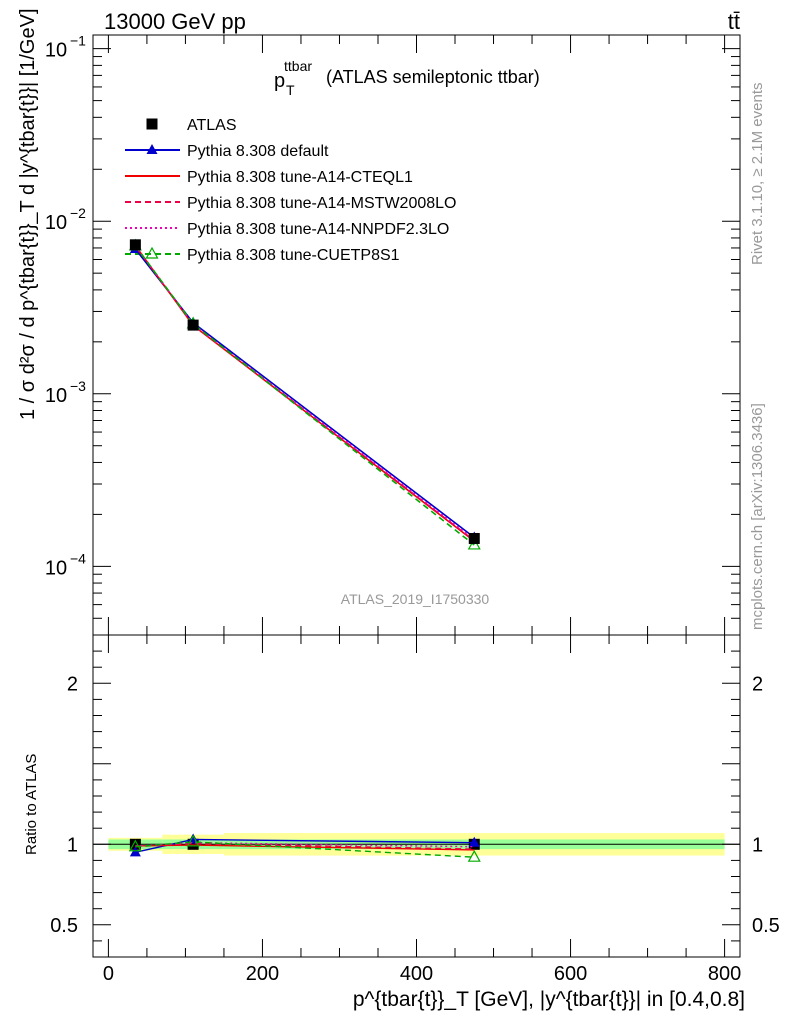 This screenshot has width=786, height=1024. Describe the element at coordinates (72, 845) in the screenshot. I see `ratio-y-tick-label: 1` at that location.